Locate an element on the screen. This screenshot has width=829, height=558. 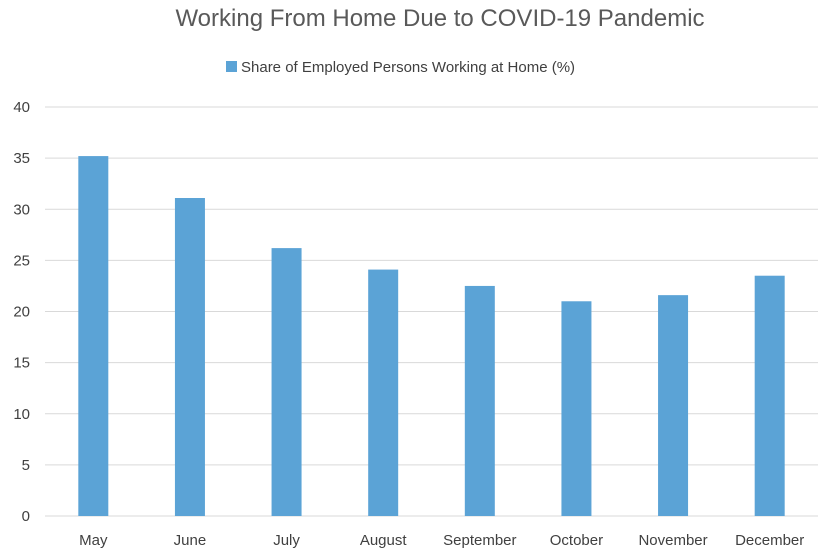
y-tick-label: 20 is located at coordinates (21, 312).